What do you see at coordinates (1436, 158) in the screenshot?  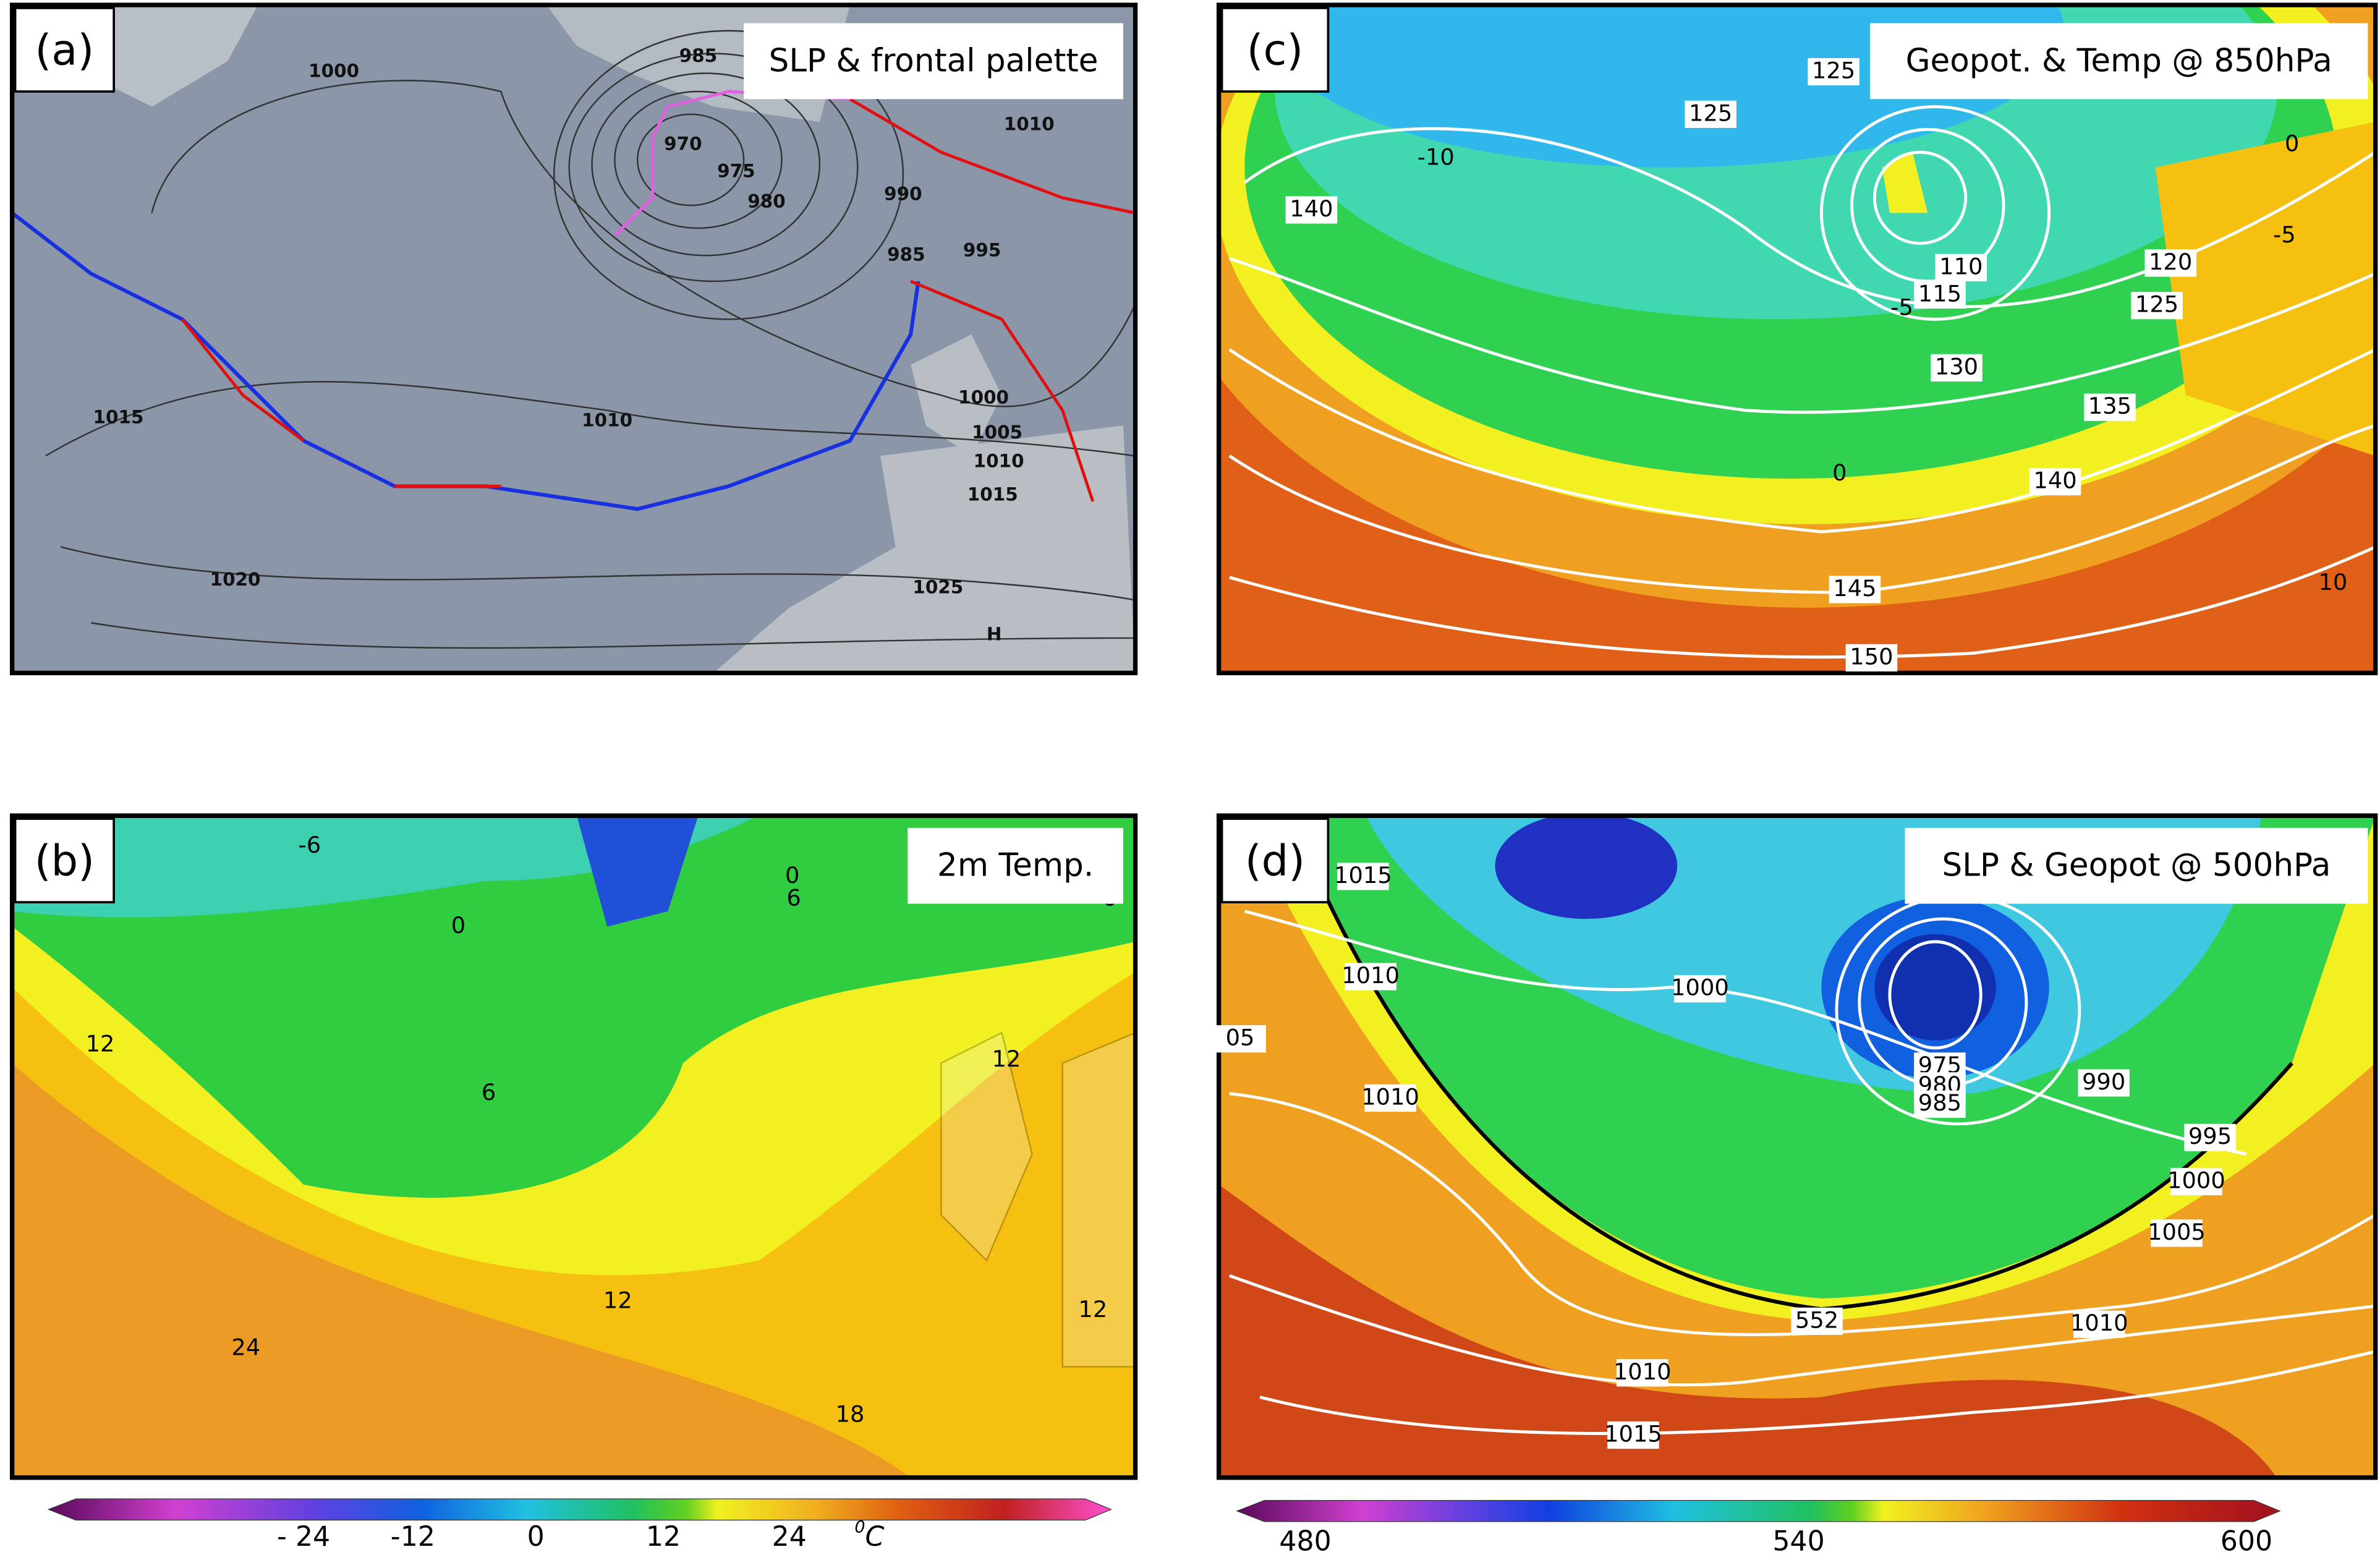 I see `contour-label: -10` at bounding box center [1436, 158].